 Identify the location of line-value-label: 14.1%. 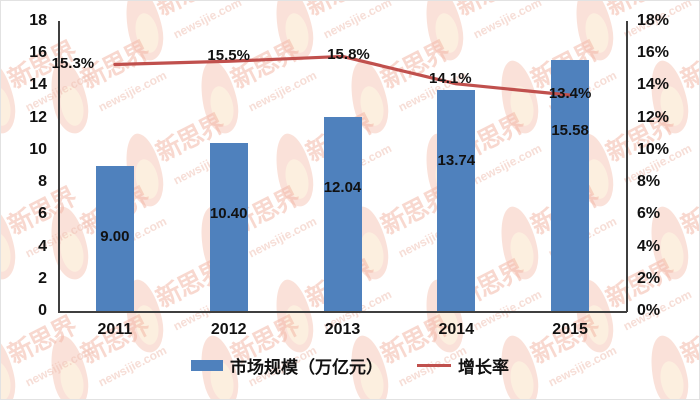
(450, 78).